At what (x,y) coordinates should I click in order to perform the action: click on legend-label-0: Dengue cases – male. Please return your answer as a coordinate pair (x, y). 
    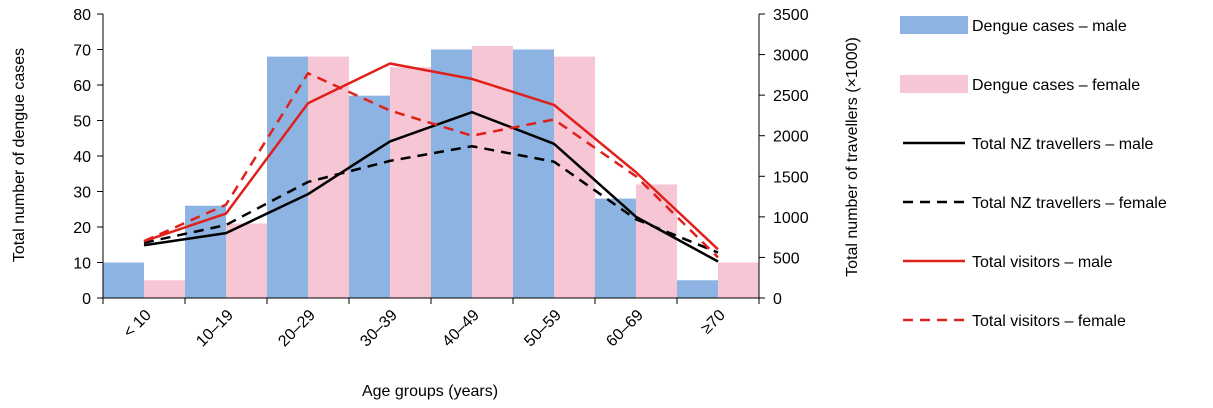
    Looking at the image, I should click on (1049, 26).